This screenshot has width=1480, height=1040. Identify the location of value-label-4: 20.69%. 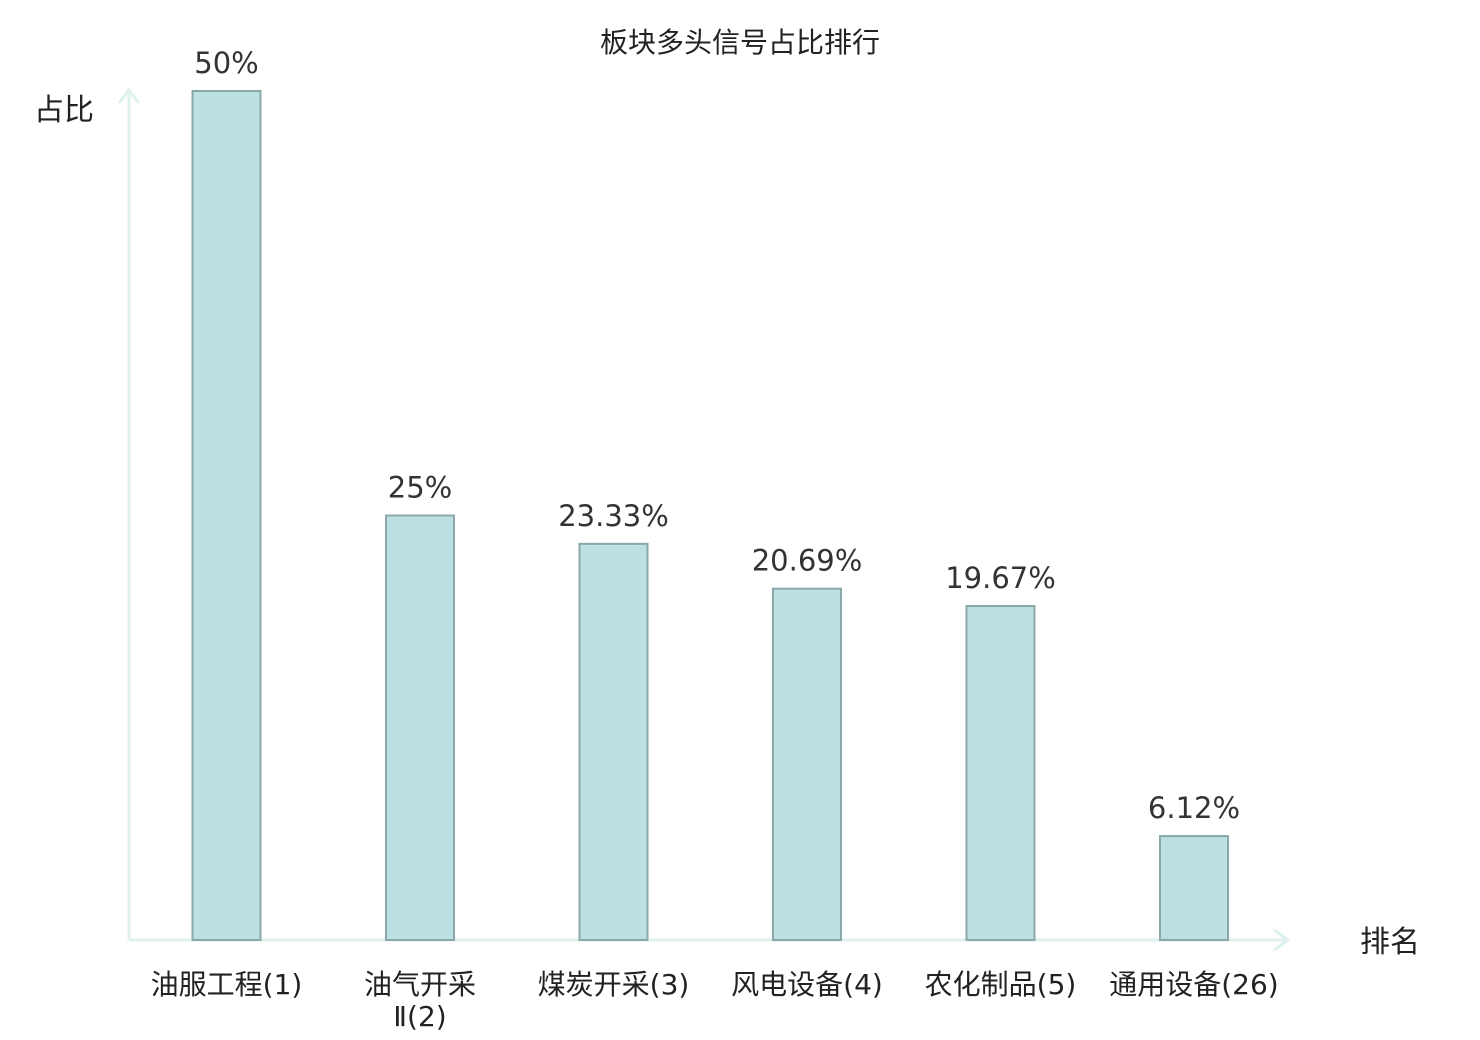
(807, 561).